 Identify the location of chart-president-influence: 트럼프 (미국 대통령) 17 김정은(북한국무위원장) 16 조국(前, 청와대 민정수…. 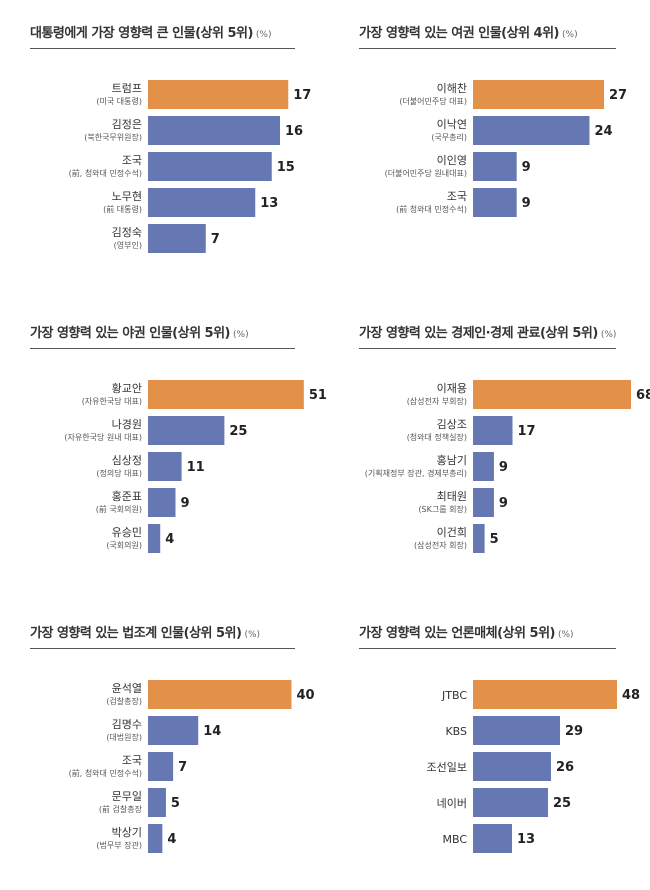
(190, 166).